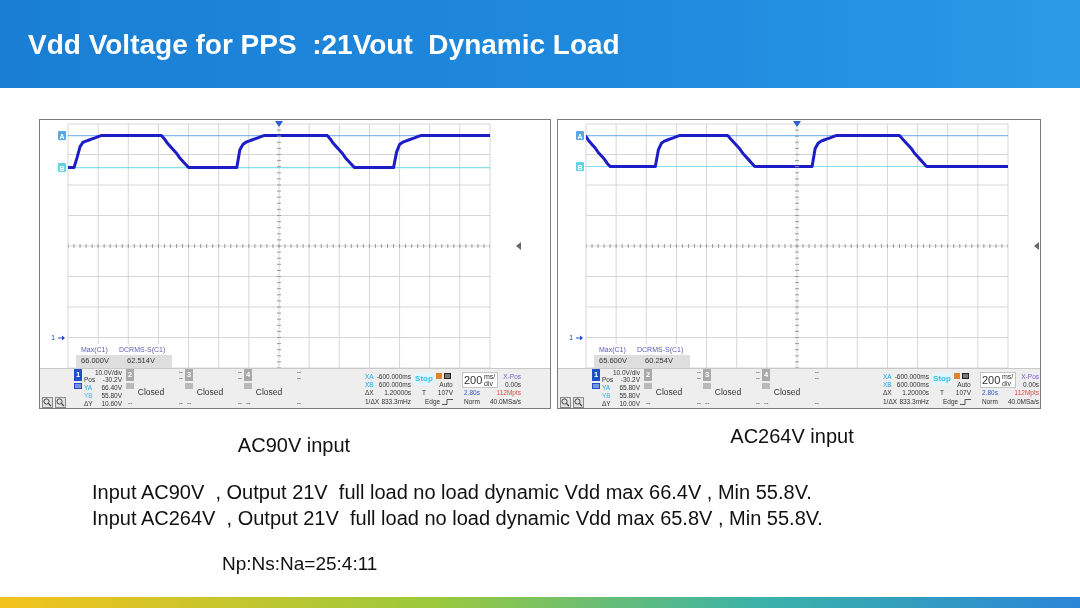 The image size is (1080, 608). Describe the element at coordinates (300, 564) in the screenshot. I see `text: Np:Ns:Na=25:4:11` at that location.